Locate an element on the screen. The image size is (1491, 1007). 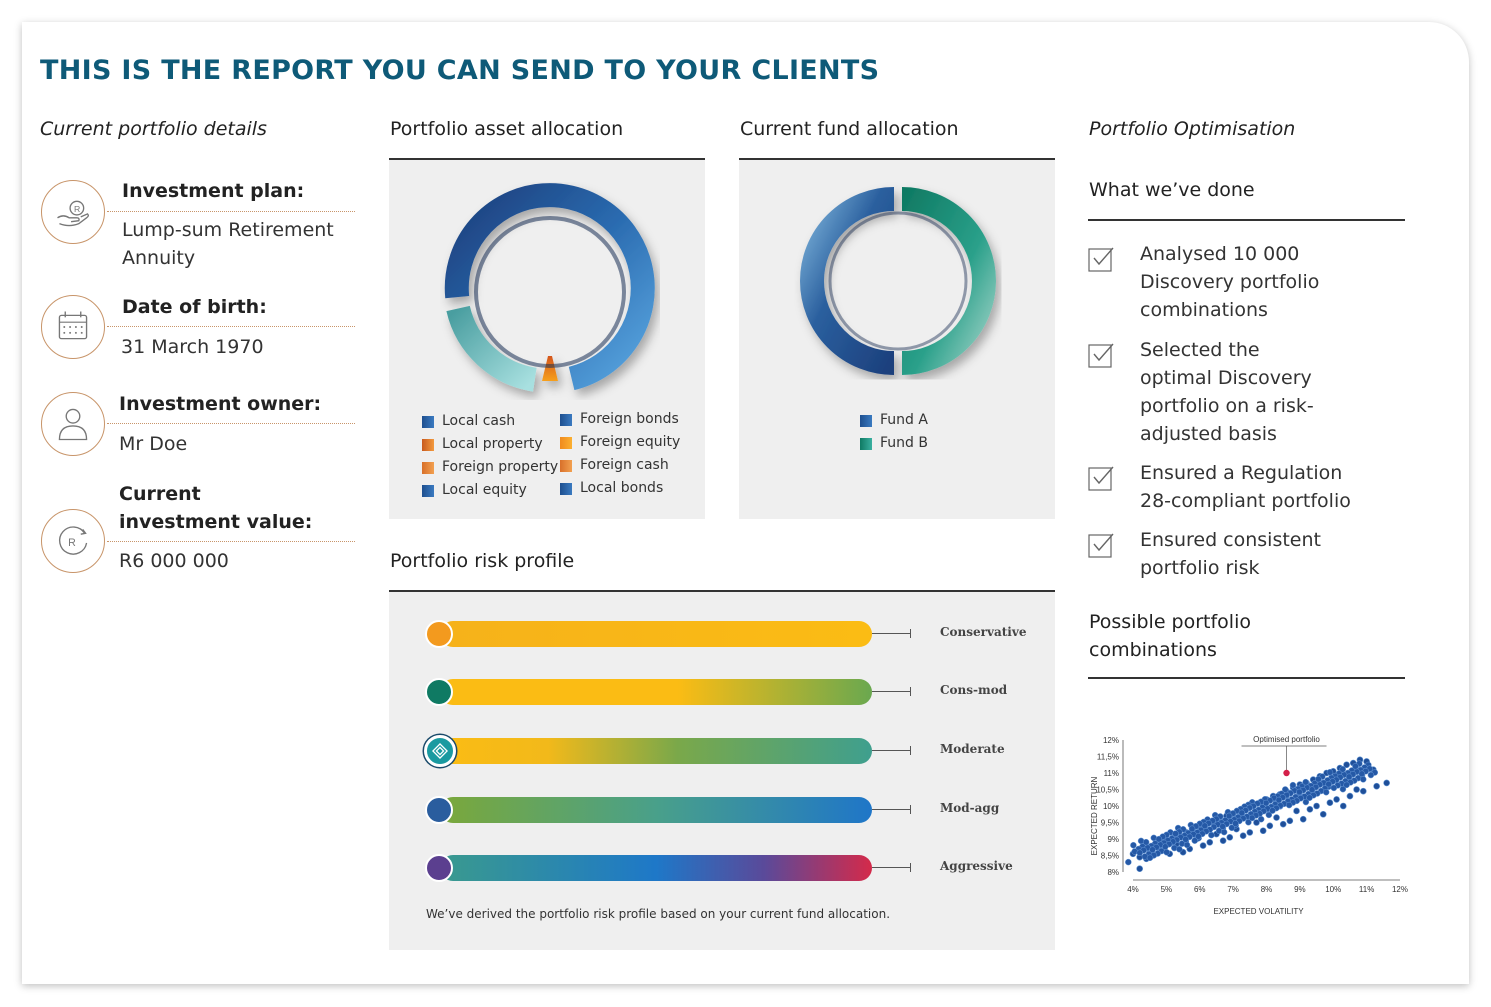
legend-item: Local property is located at coordinates (490, 444).